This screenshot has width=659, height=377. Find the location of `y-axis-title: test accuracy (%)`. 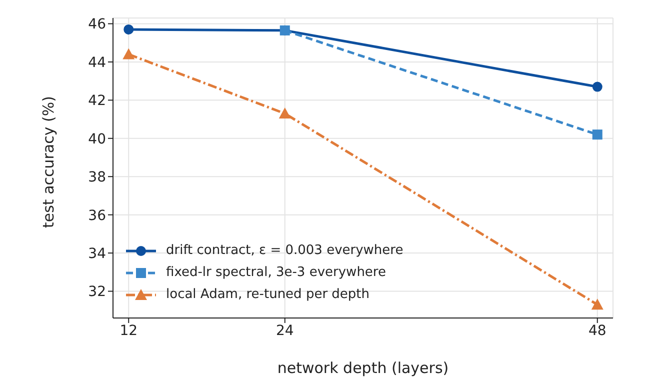

y-axis-title: test accuracy (%) is located at coordinates (48, 162).